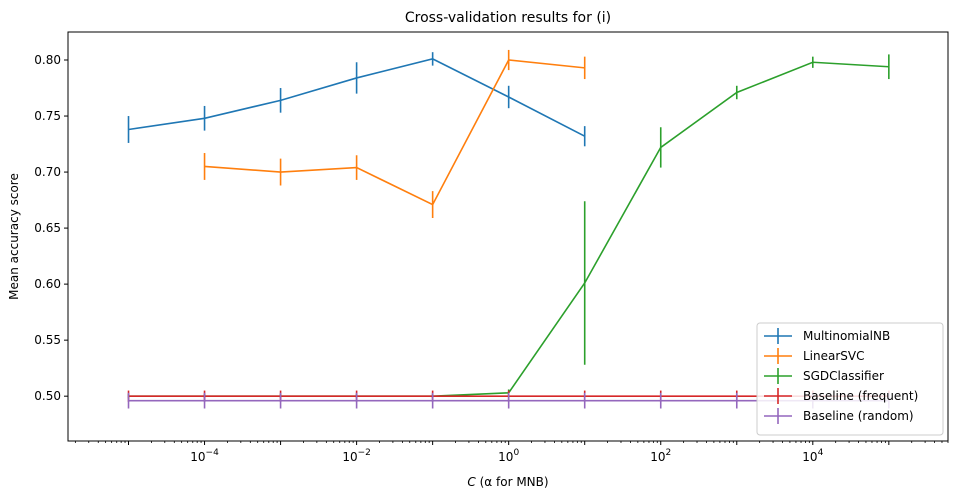  I want to click on legend-entry: Baseline (random), so click(839, 416).